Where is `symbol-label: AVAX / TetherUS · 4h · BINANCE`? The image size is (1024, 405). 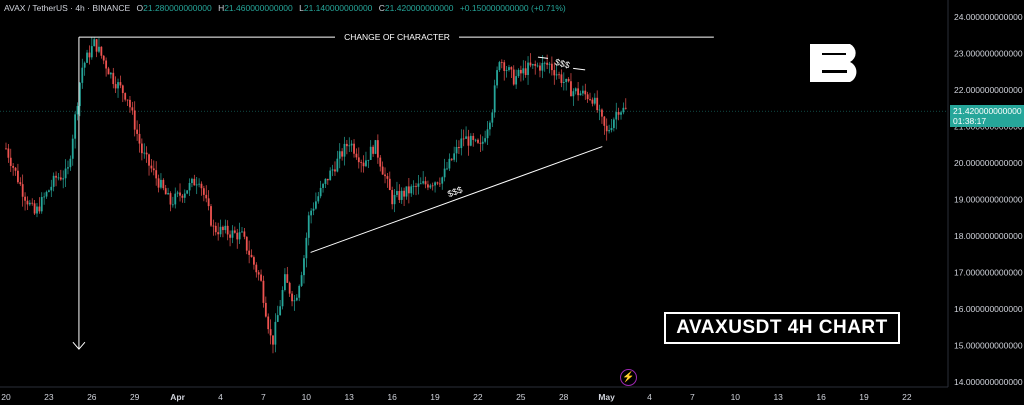 symbol-label: AVAX / TetherUS · 4h · BINANCE is located at coordinates (67, 8).